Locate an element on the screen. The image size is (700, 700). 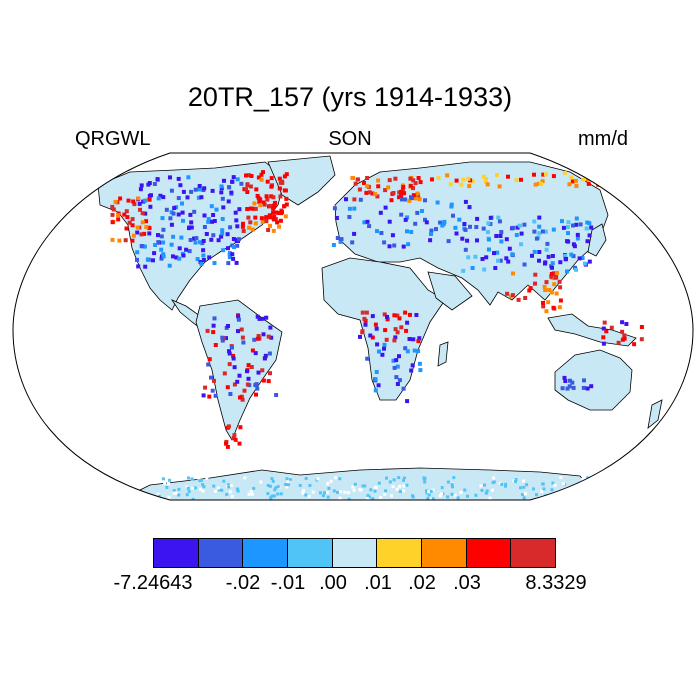
maritime-asia-landmass is located at coordinates (592, 330).